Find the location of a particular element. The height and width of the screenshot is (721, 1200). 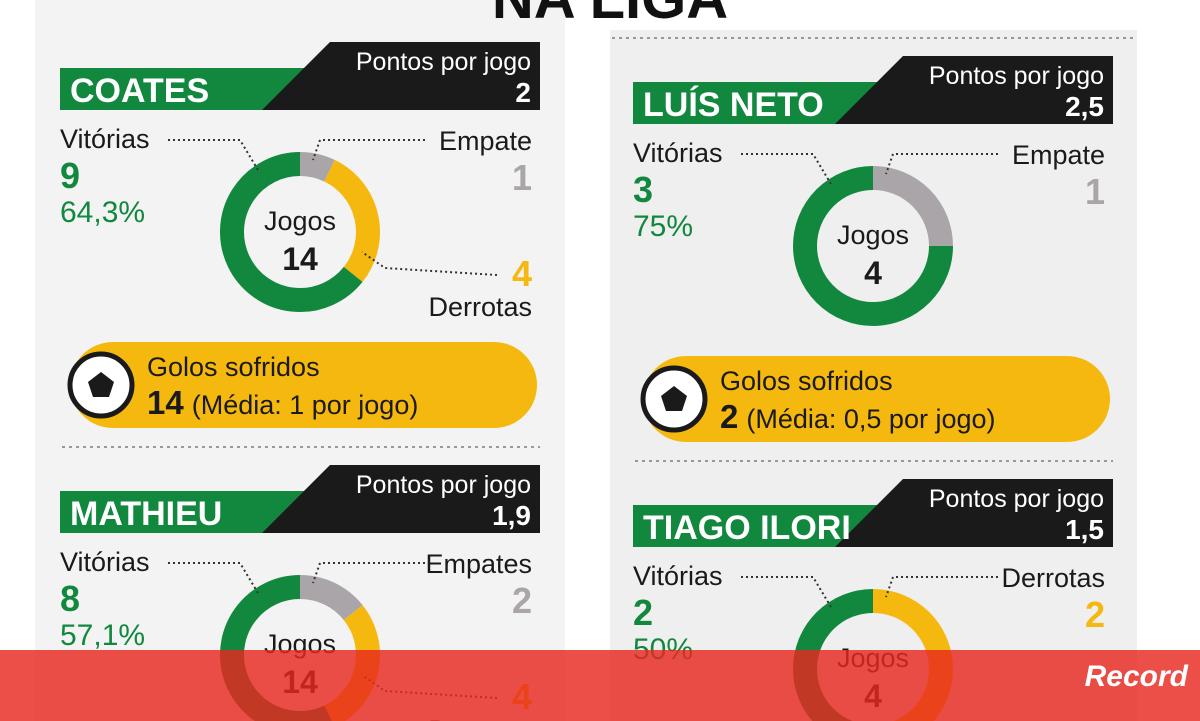

brand: Record is located at coordinates (1137, 676).